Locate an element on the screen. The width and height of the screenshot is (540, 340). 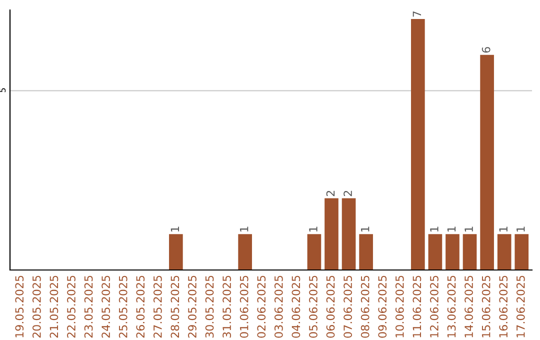
x-tick-label: 05.06.2025 is located at coordinates (313, 307).